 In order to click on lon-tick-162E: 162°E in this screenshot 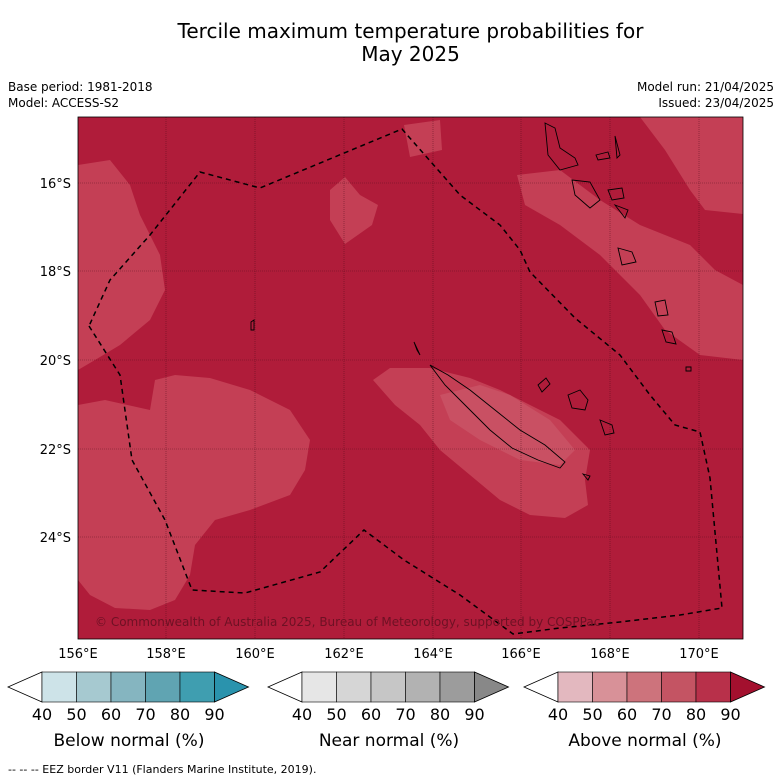, I will do `click(344, 654)`.